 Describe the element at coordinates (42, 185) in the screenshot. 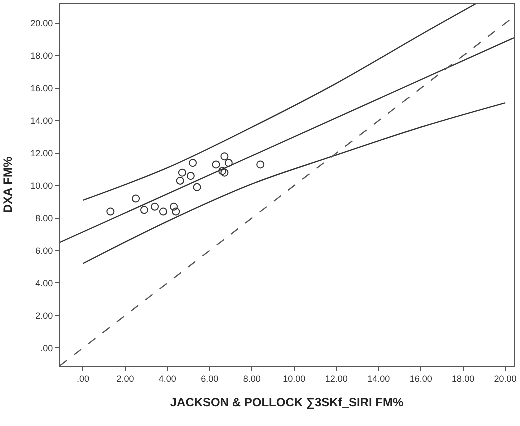

I see `y-tick-label: 10.00` at that location.